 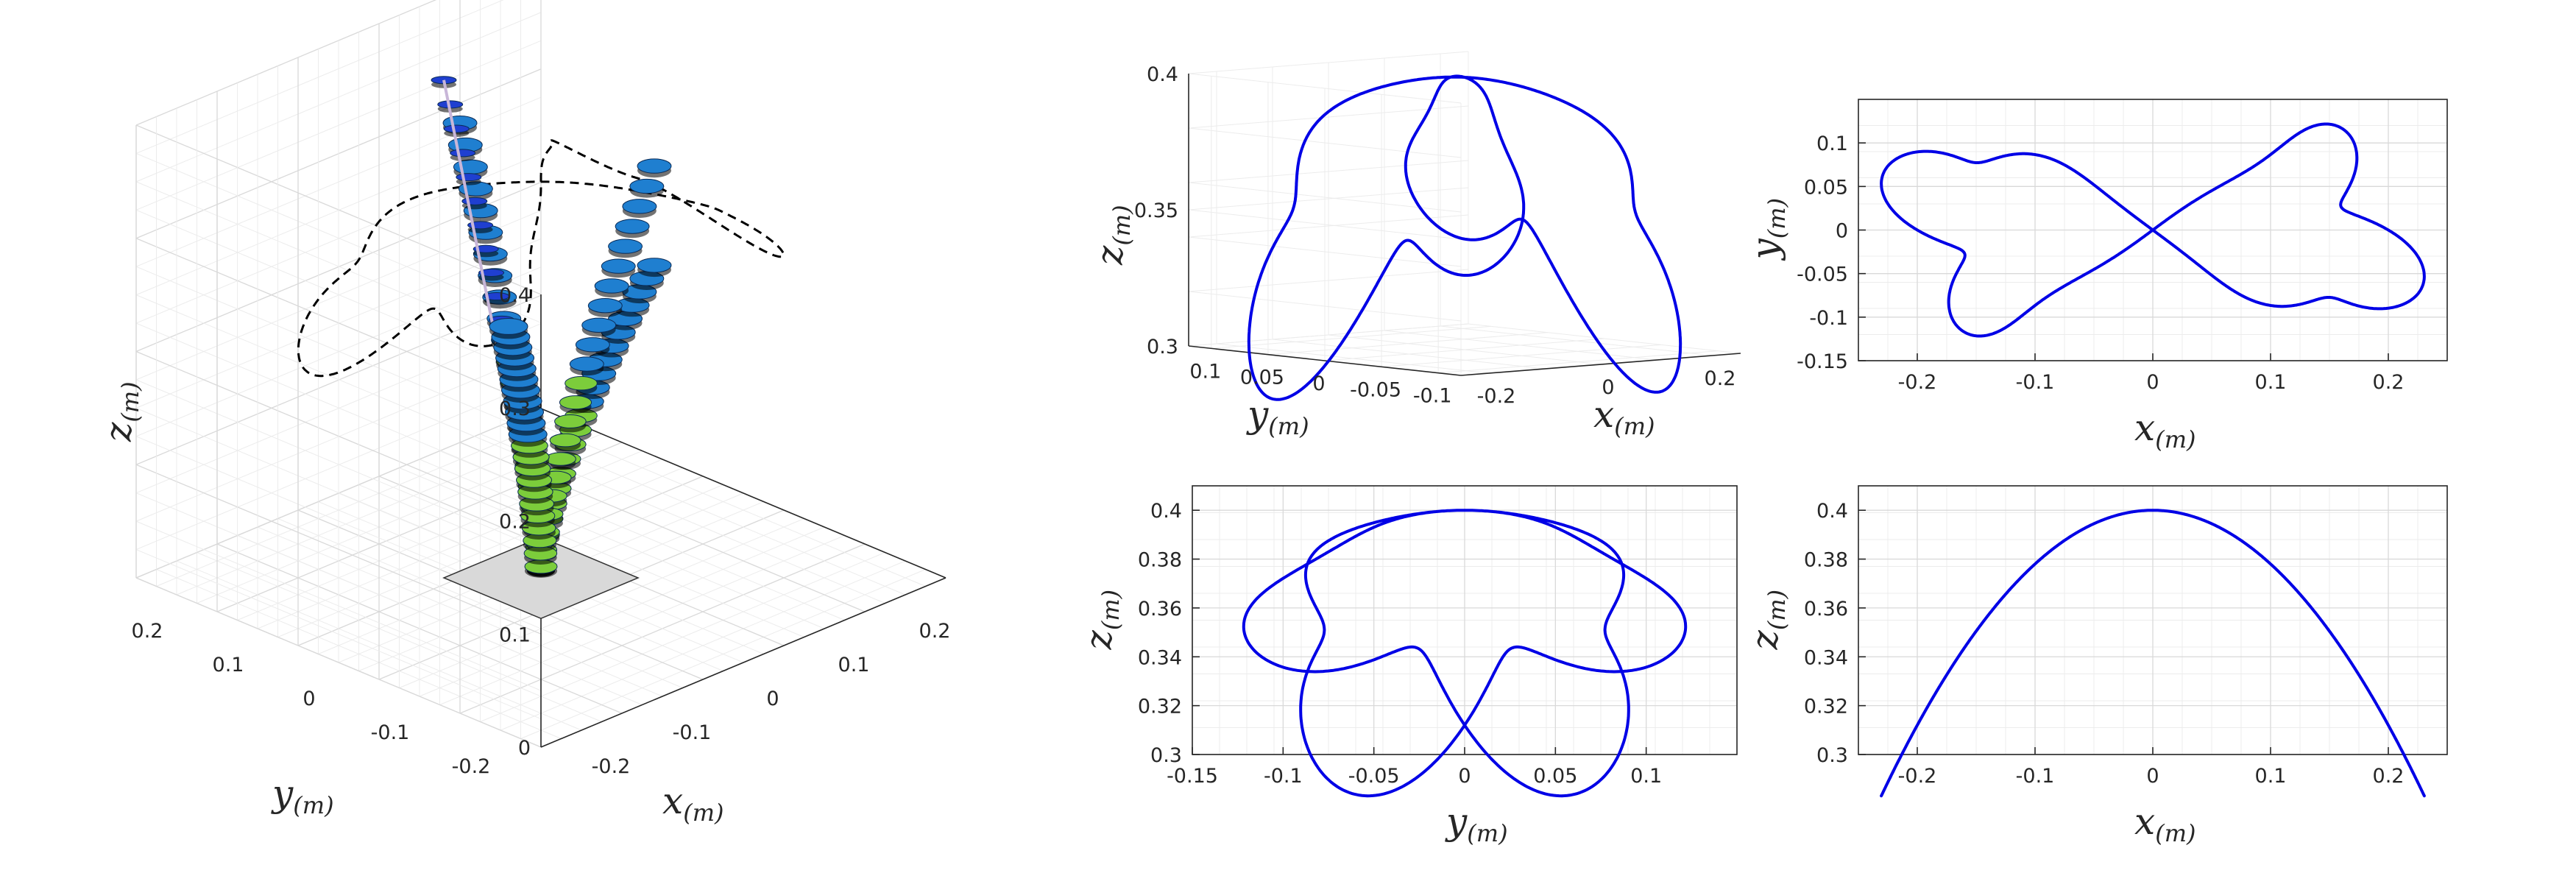 What do you see at coordinates (1192, 777) in the screenshot?
I see `x-tick-label: -0.15` at bounding box center [1192, 777].